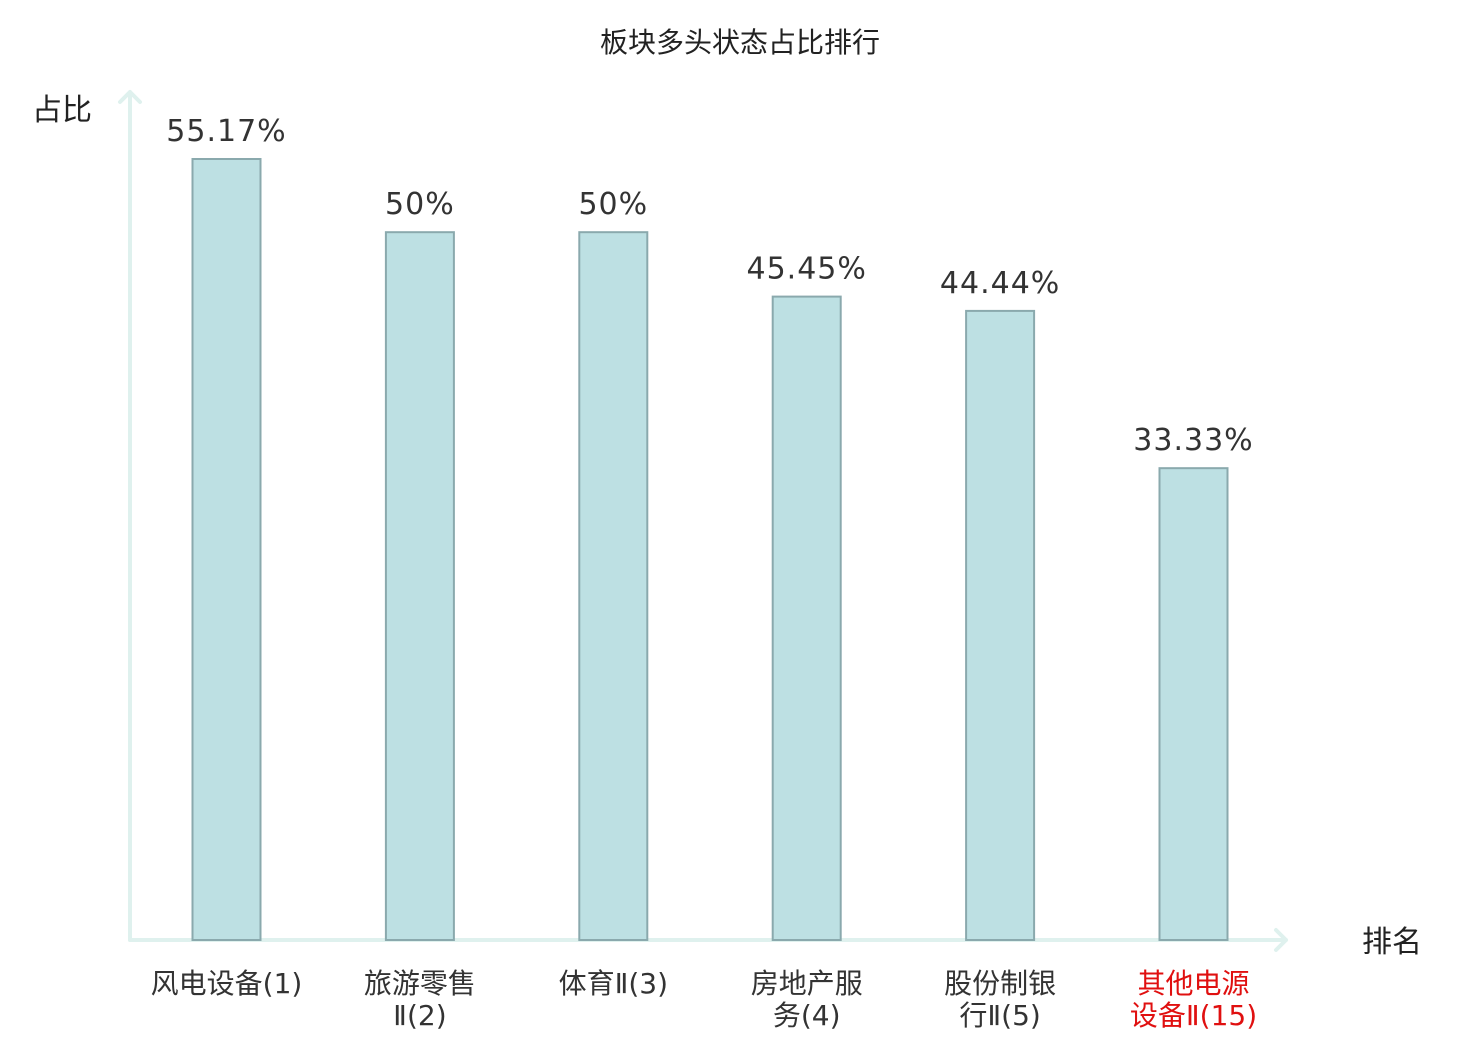 This screenshot has width=1480, height=1040. What do you see at coordinates (1392, 942) in the screenshot?
I see `x-axis-title: 排名` at bounding box center [1392, 942].